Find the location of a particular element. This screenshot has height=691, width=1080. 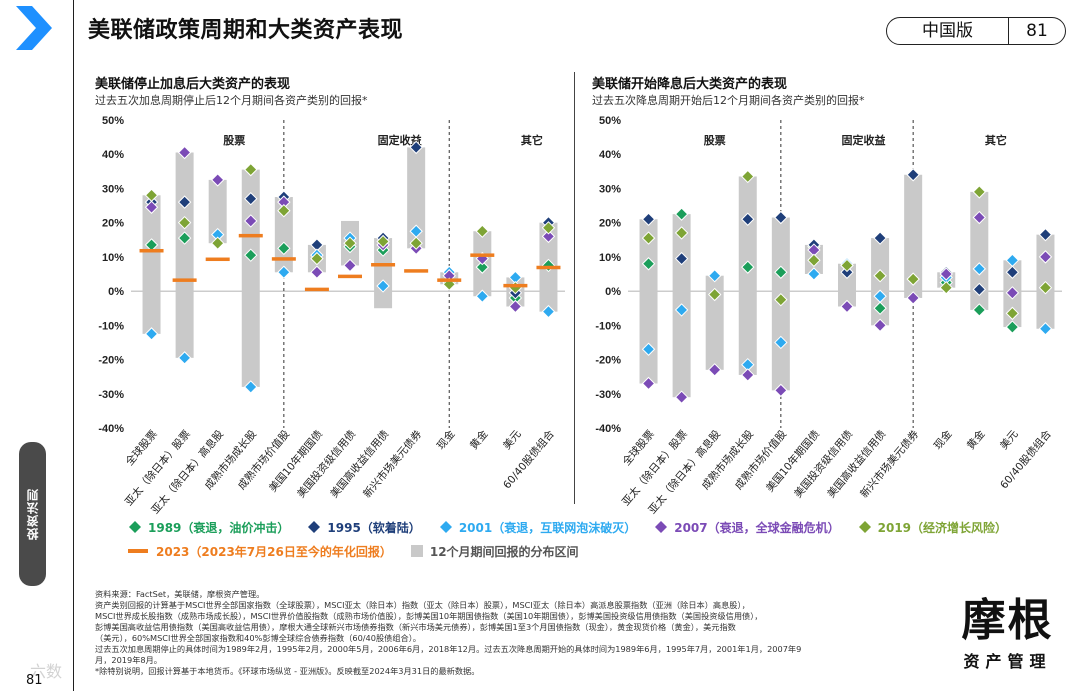

y-tick-label: -10% is located at coordinates (111, 326).